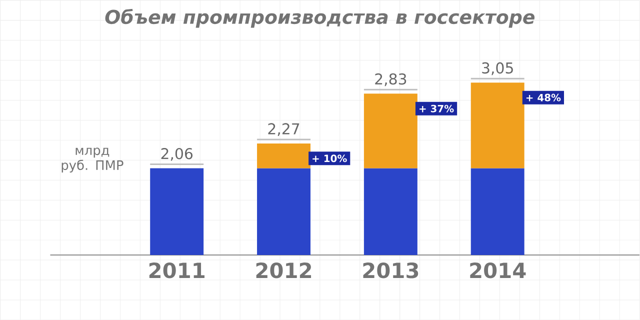 The image size is (640, 320). What do you see at coordinates (176, 270) in the screenshot?
I see `x-tick-label: 2011` at bounding box center [176, 270].